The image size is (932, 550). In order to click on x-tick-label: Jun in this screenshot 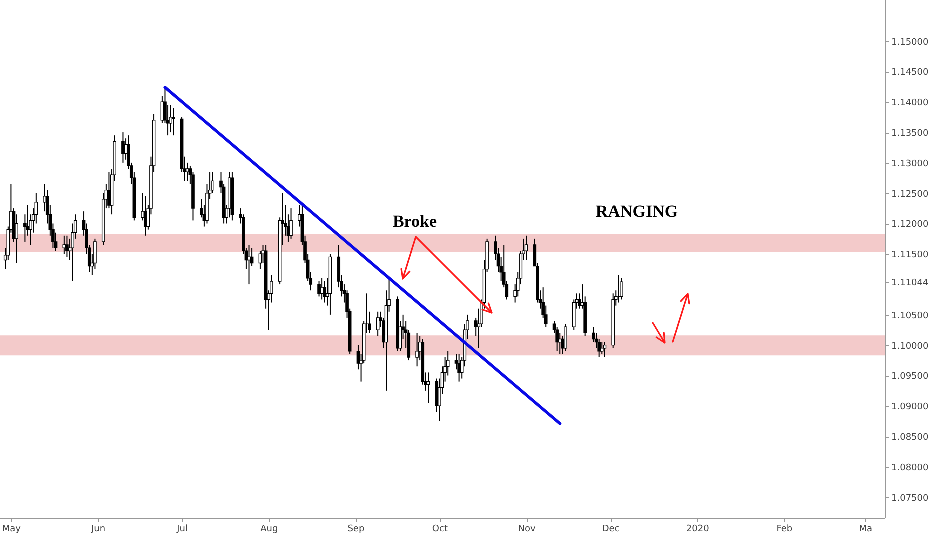, I will do `click(98, 529)`.